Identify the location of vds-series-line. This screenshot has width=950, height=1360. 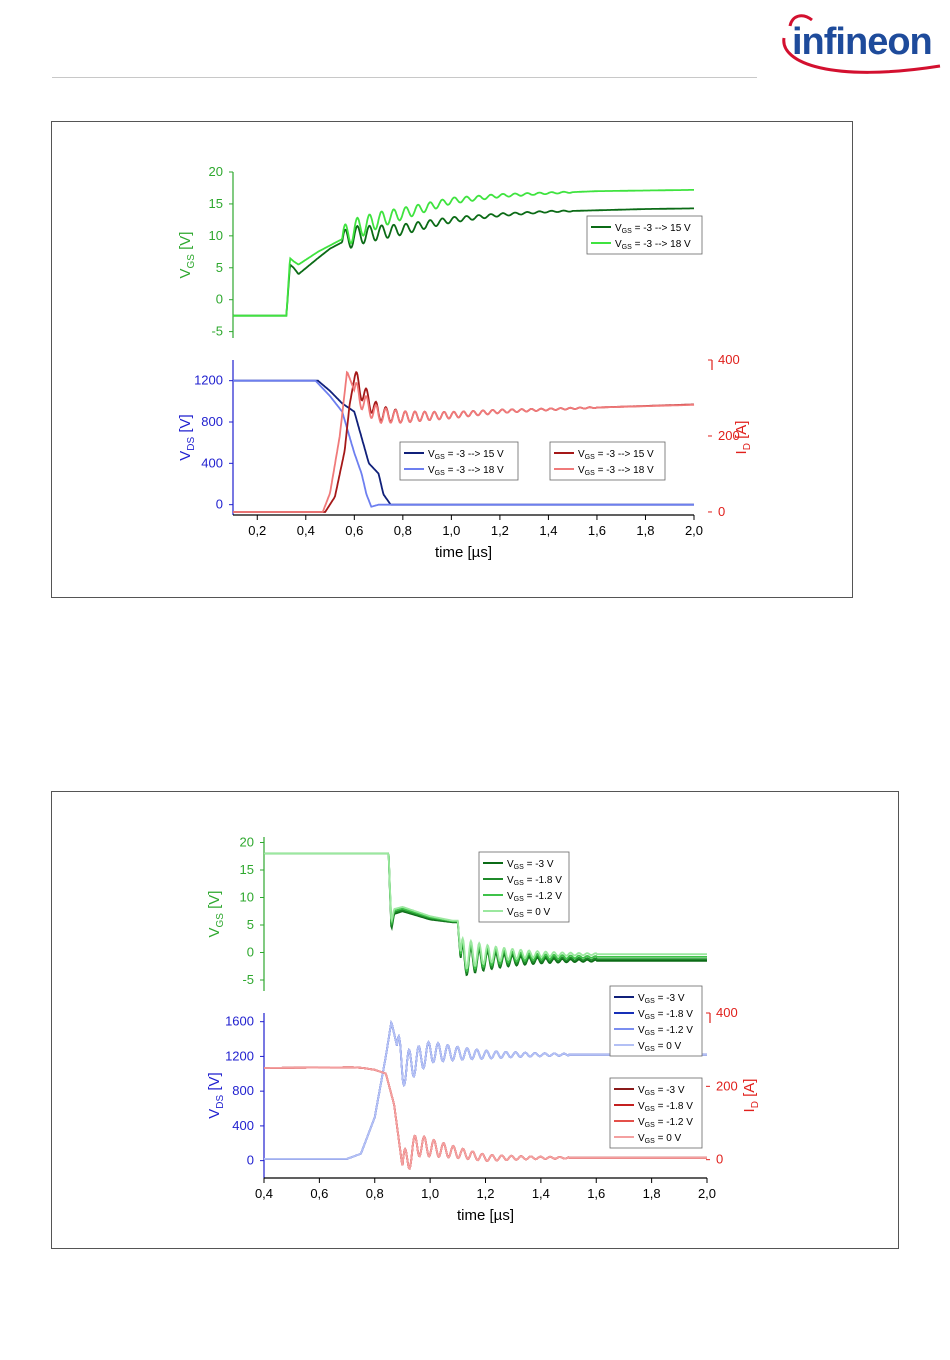
(463, 443).